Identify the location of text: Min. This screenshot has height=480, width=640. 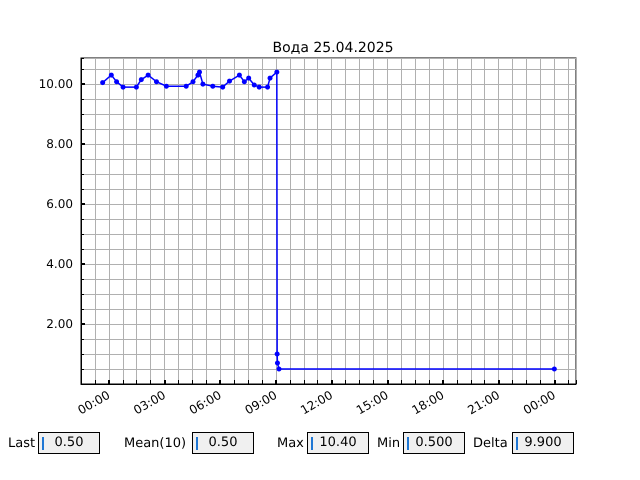
(388, 443).